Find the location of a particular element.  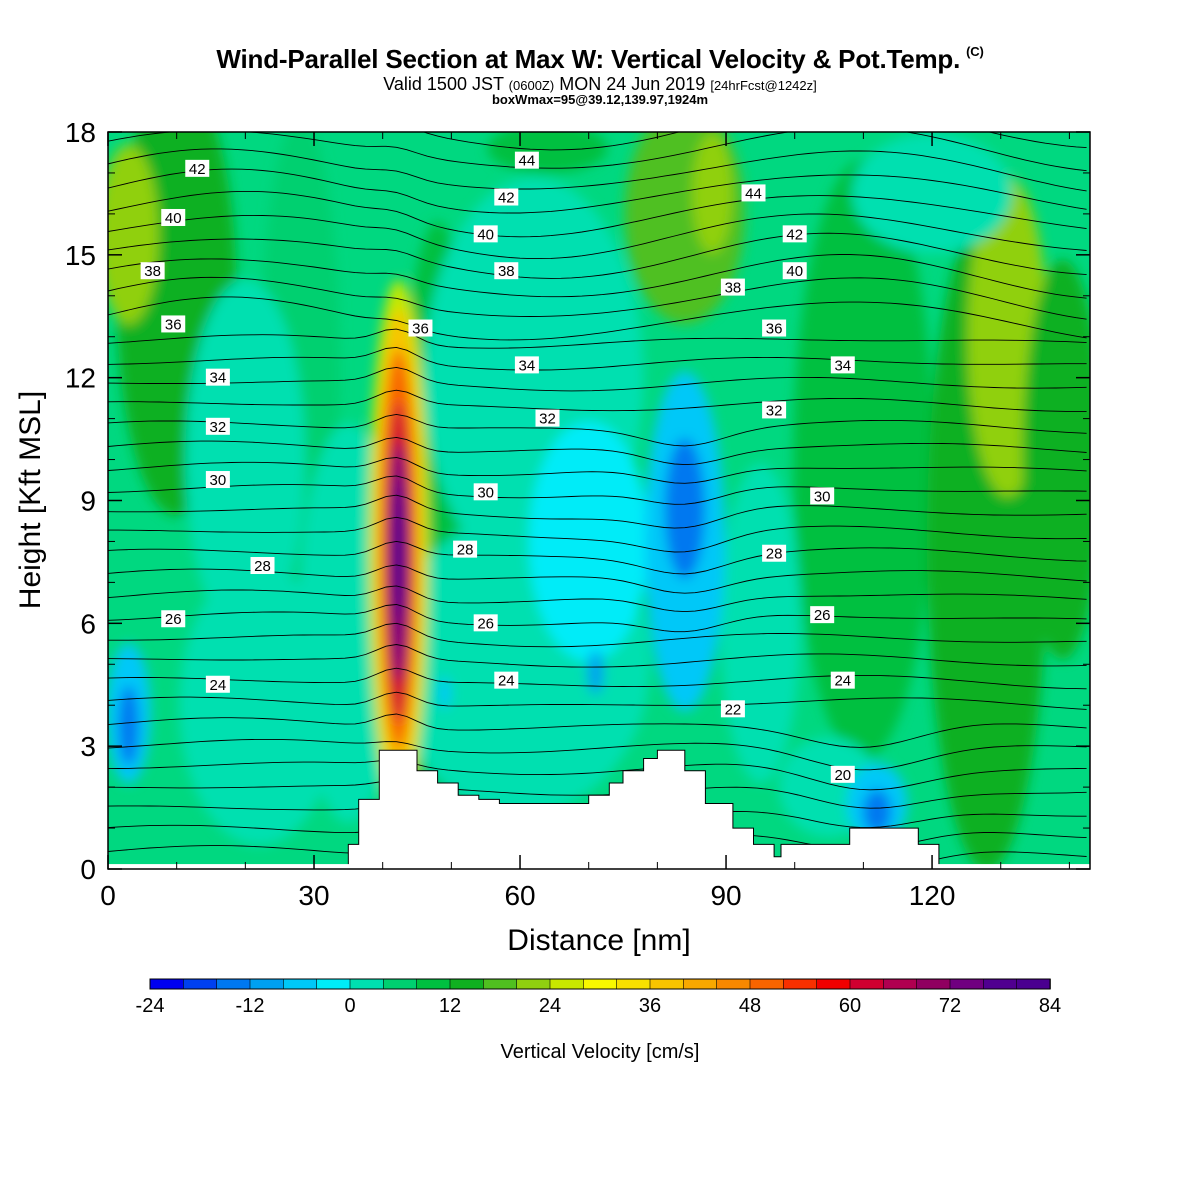

y-tick-label: 18 is located at coordinates (80, 132).